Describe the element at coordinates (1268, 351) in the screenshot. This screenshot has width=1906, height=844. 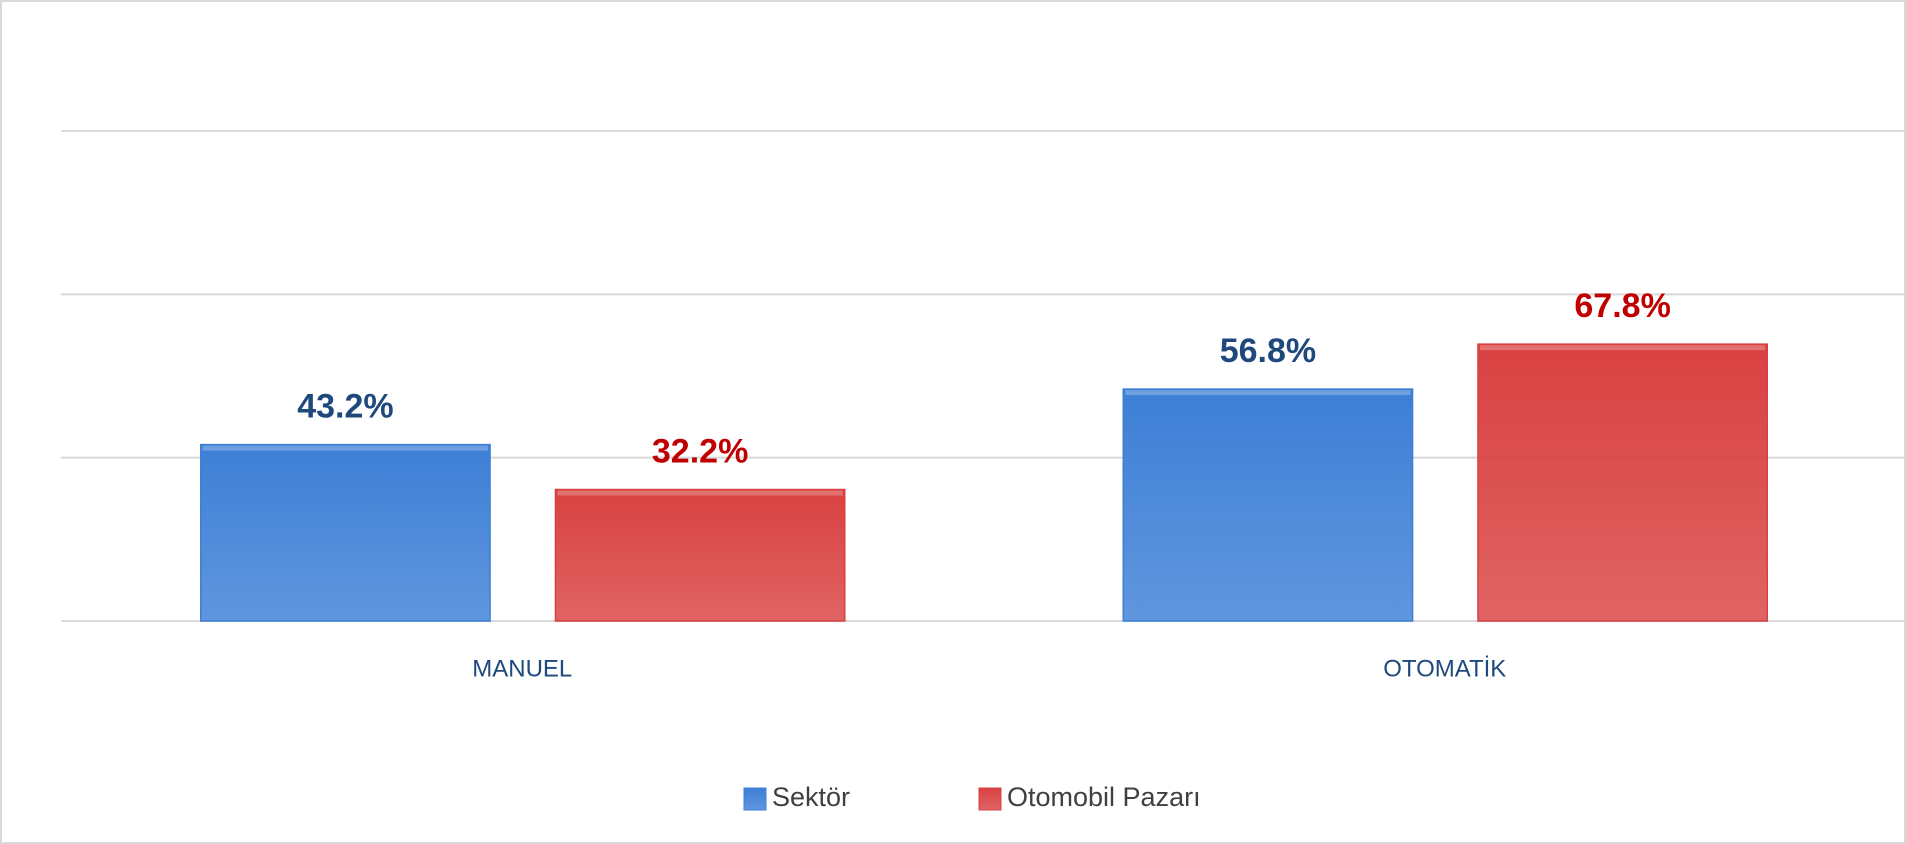
I see `data-label: 56.8%` at that location.